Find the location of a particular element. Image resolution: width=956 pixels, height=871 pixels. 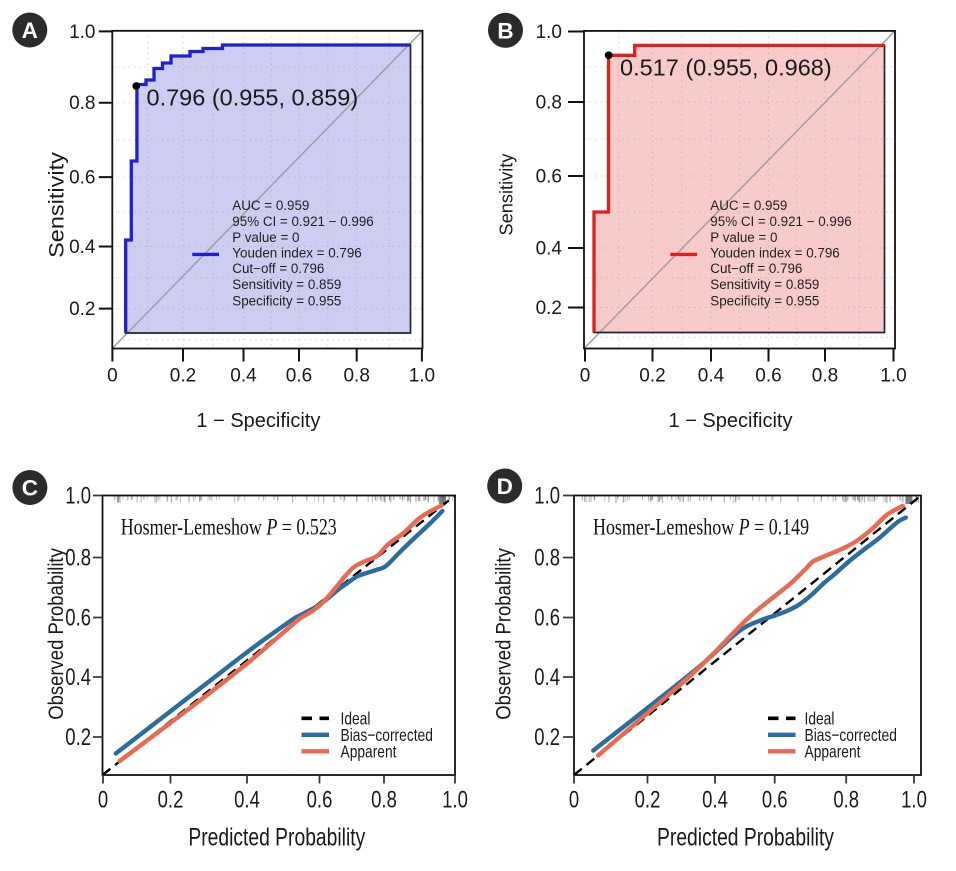

svg-text: C is located at coordinates (30, 488).